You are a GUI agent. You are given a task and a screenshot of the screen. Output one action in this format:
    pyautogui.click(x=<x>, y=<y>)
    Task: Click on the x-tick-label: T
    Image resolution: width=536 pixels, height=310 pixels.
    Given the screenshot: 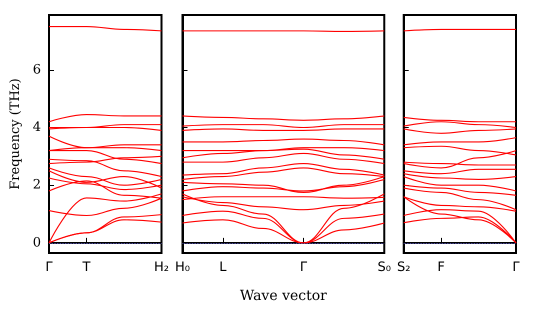 What is the action you would take?
    pyautogui.click(x=86, y=267)
    